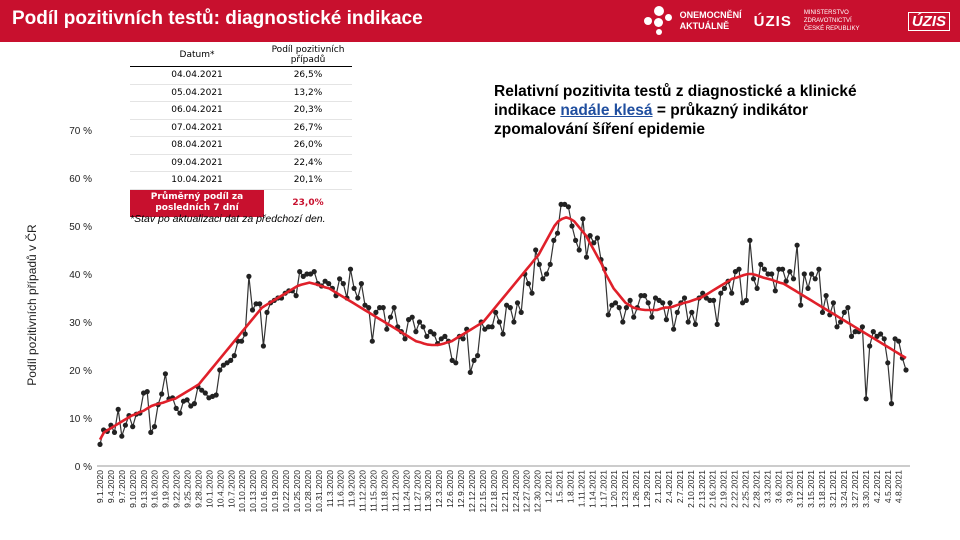  What do you see at coordinates (177, 489) in the screenshot?
I see `x-tick-label: 9.22.2020` at bounding box center [177, 489].